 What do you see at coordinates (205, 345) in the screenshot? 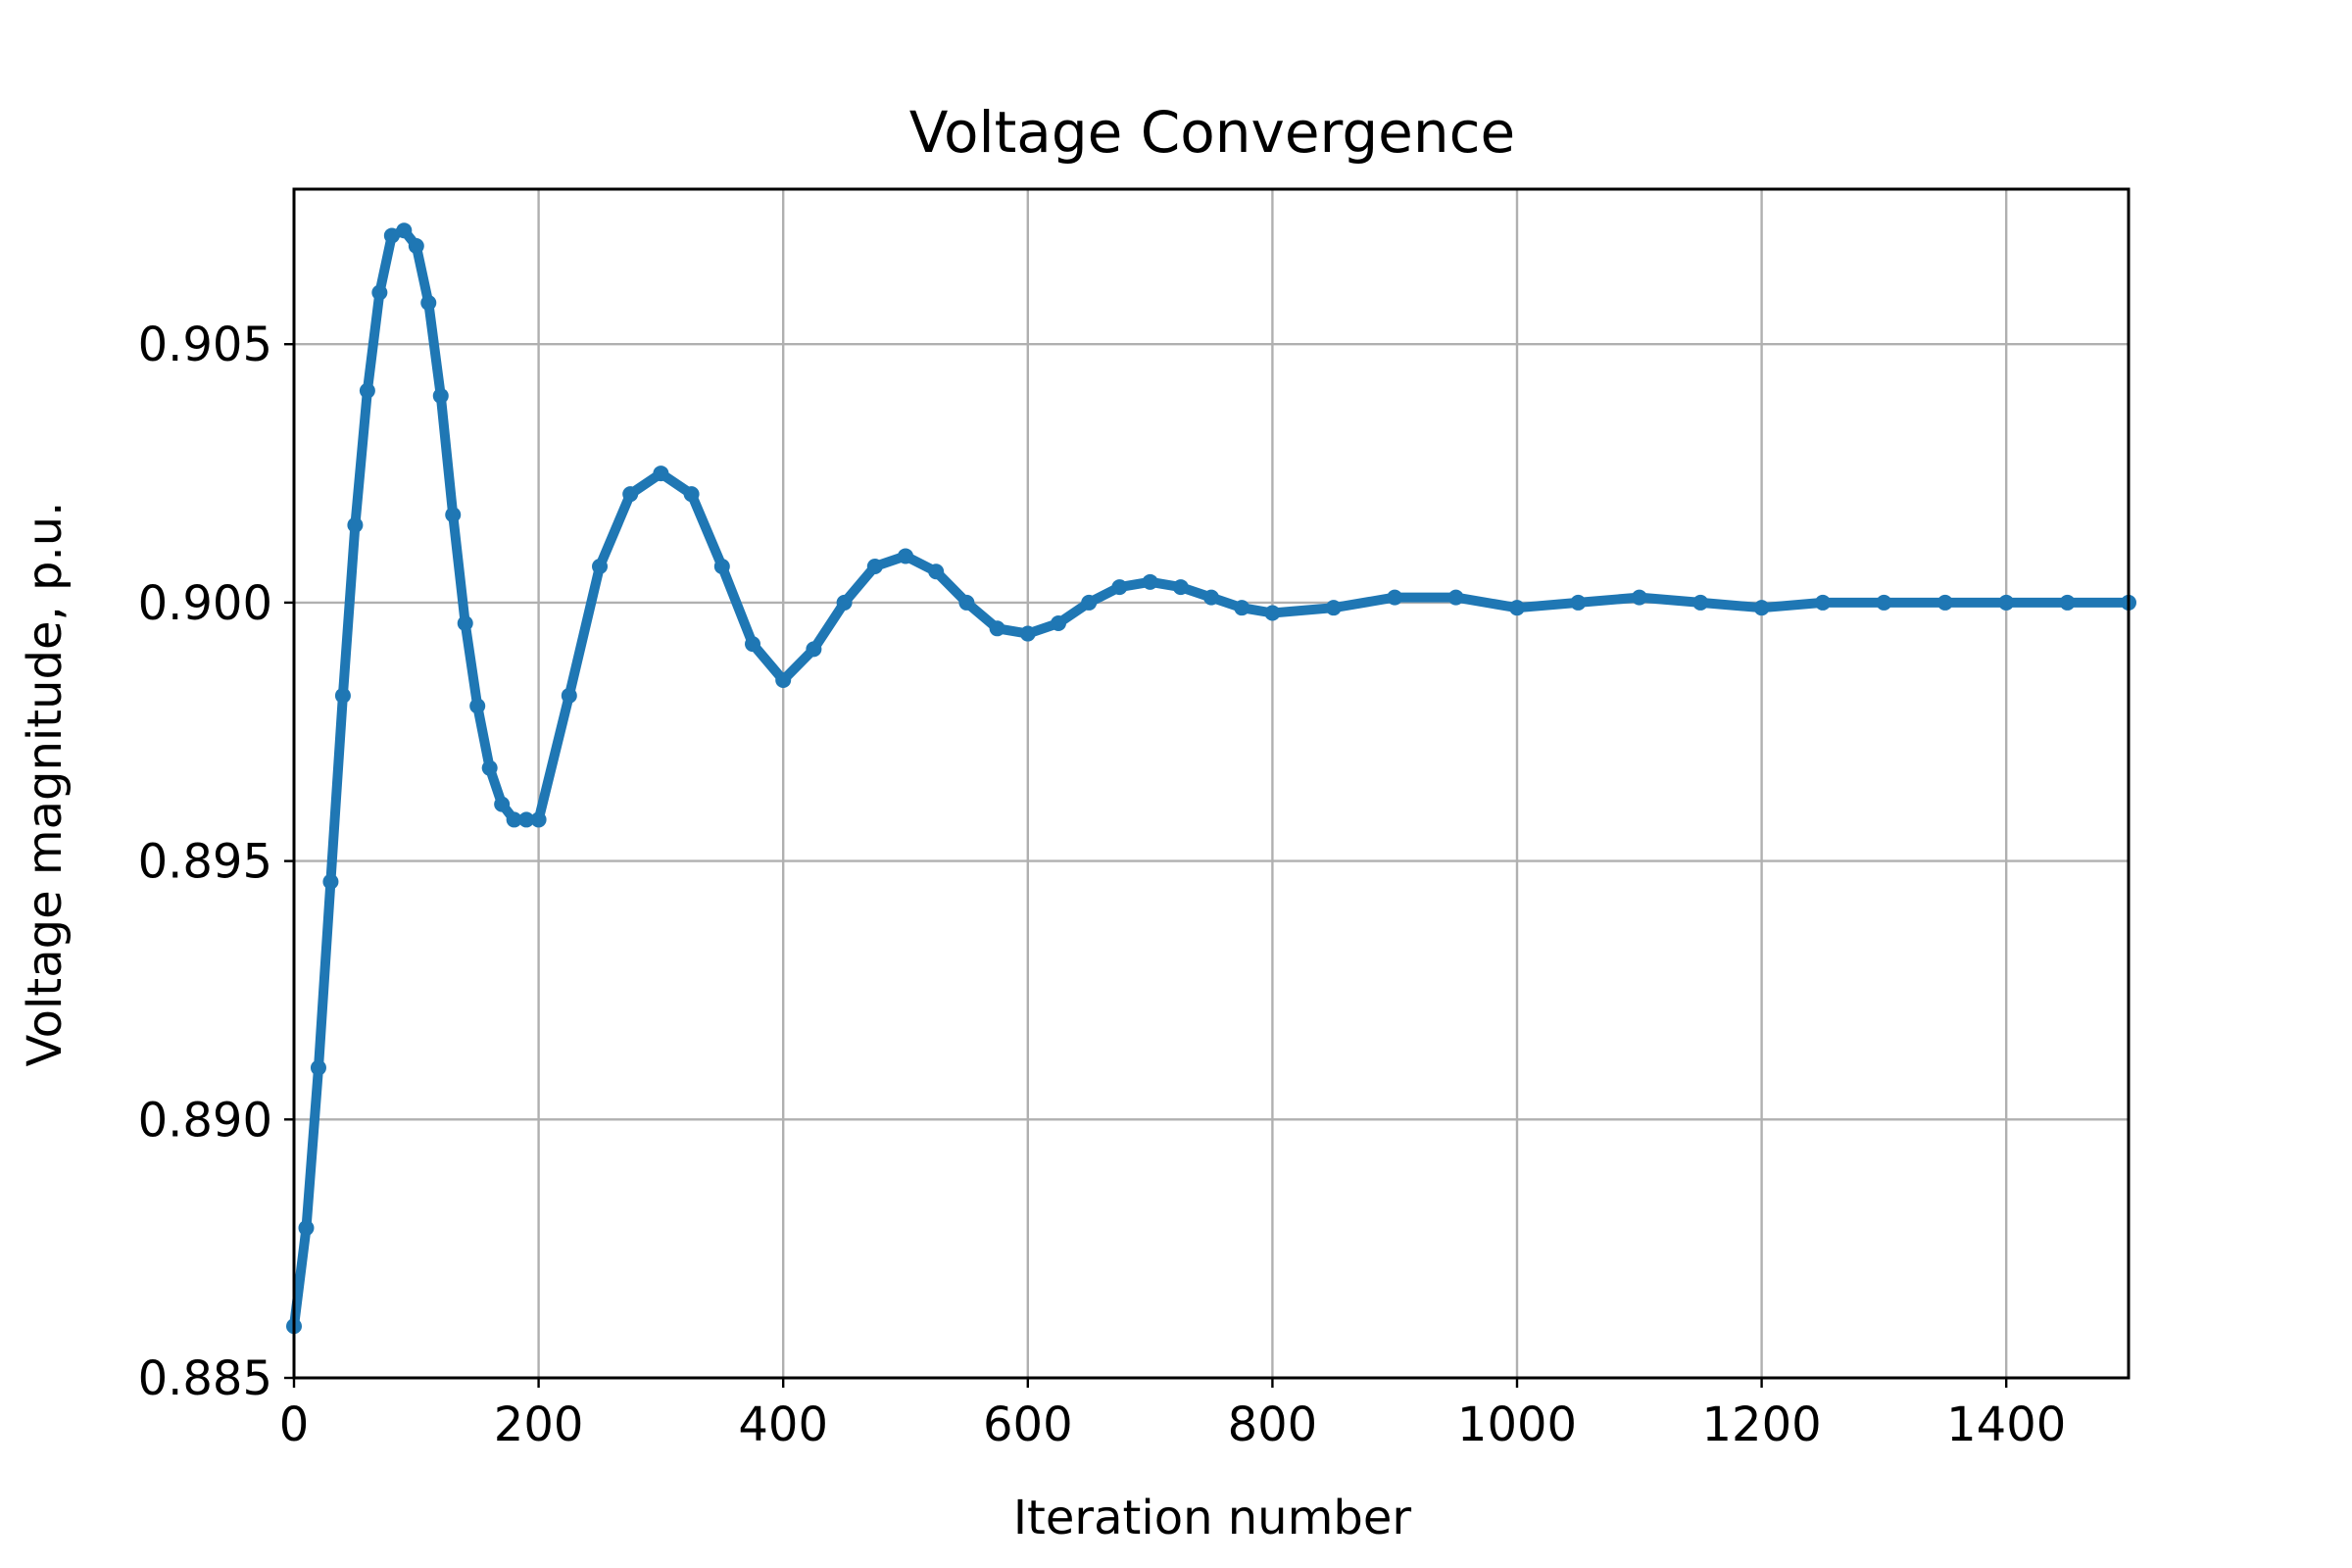
I see `y-tick-label: 0.905` at bounding box center [205, 345].